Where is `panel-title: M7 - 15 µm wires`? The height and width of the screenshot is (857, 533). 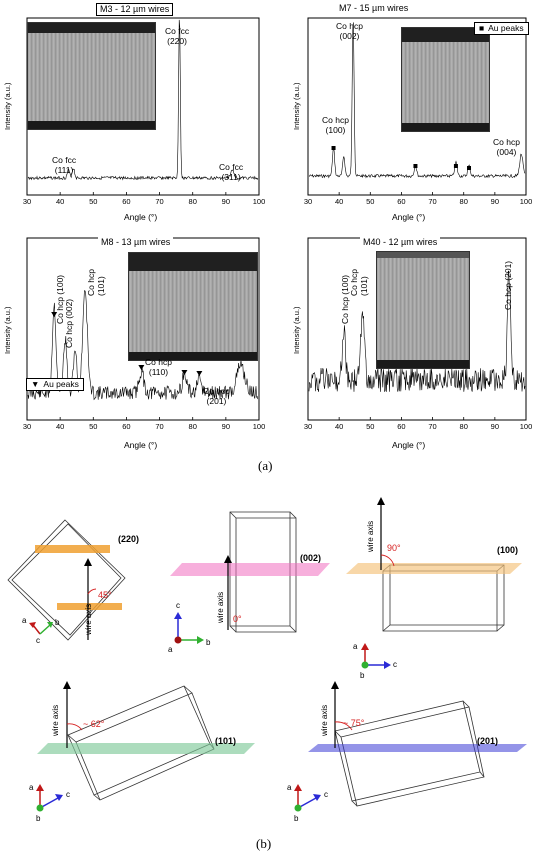
panel-title: M7 - 15 µm wires is located at coordinates (374, 8).